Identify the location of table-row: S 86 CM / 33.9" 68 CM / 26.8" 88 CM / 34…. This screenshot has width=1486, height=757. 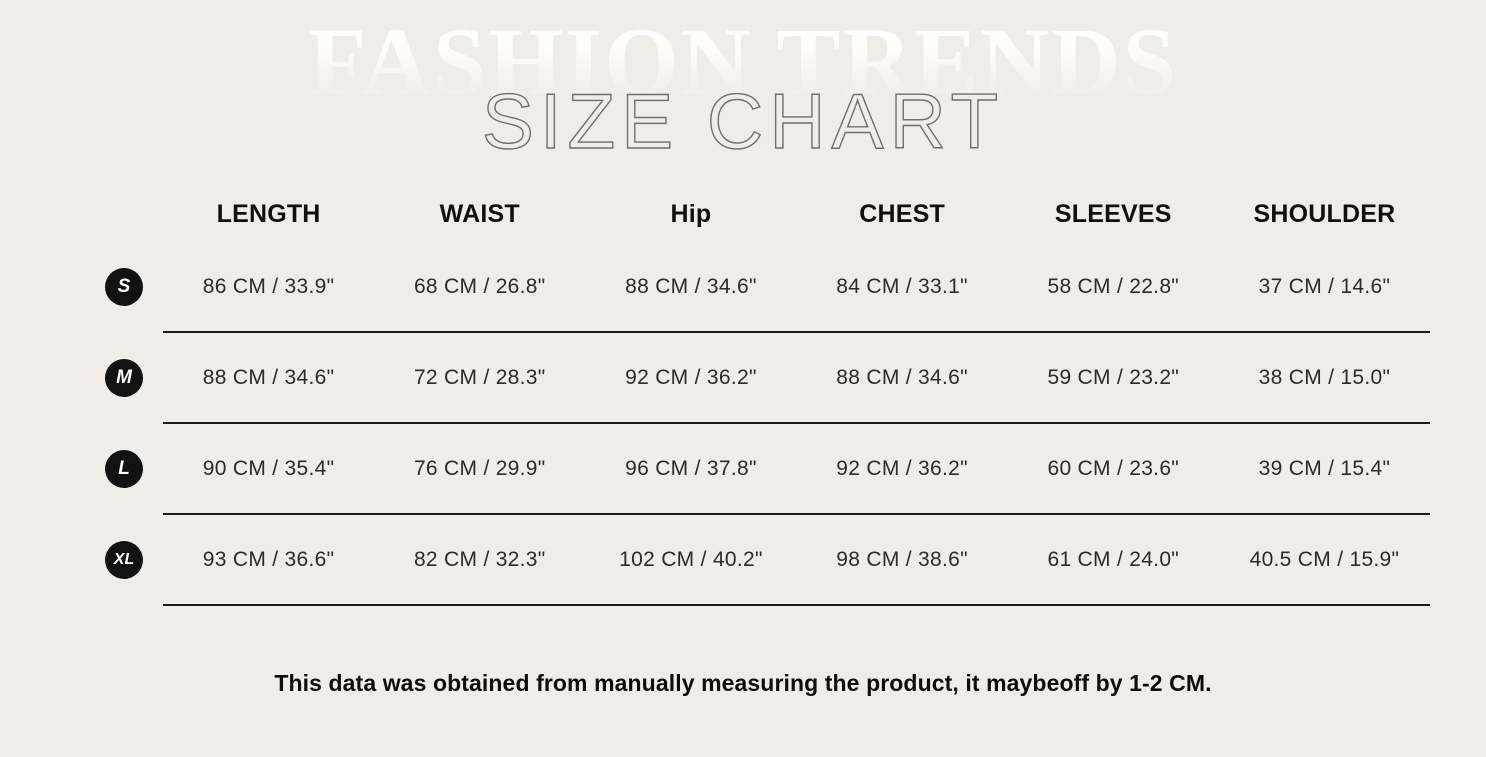
(764, 286).